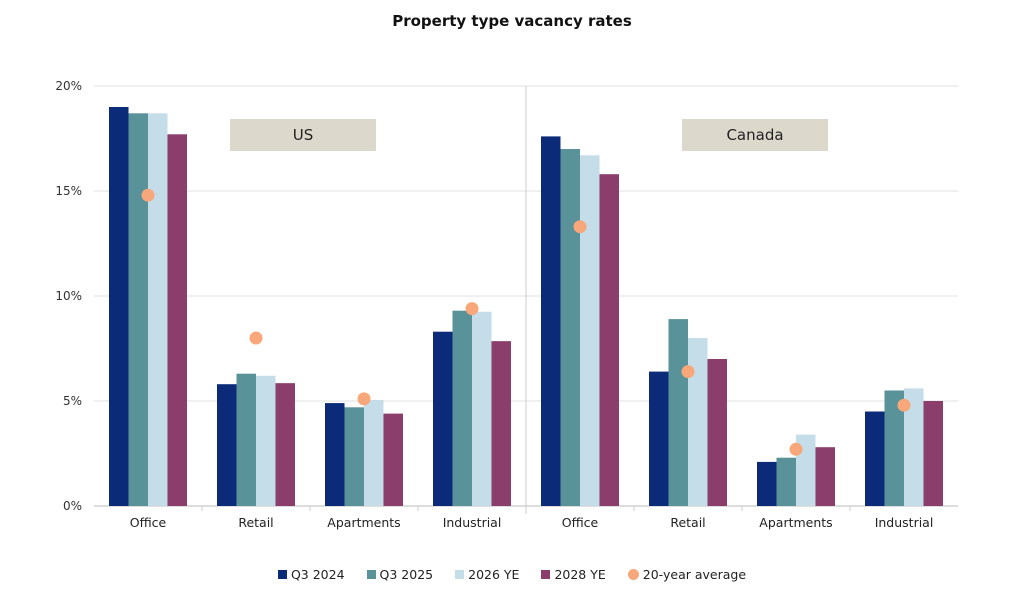  I want to click on y-tick-label: 5%, so click(72, 401).